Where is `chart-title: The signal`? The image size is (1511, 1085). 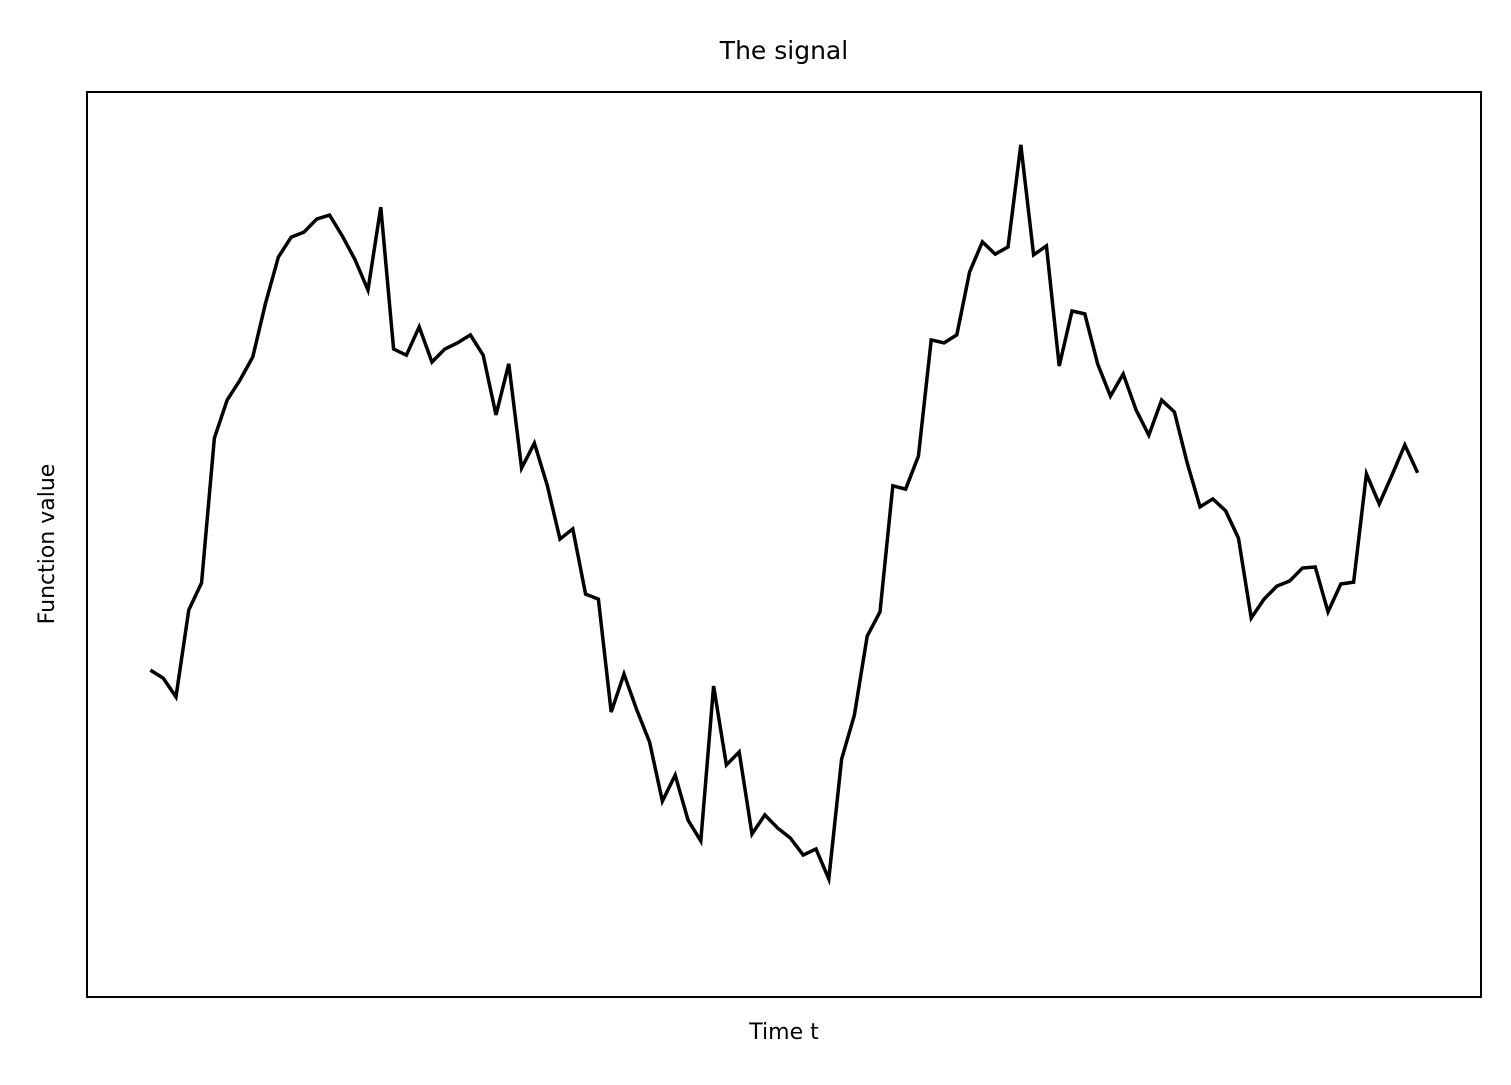 chart-title: The signal is located at coordinates (783, 50).